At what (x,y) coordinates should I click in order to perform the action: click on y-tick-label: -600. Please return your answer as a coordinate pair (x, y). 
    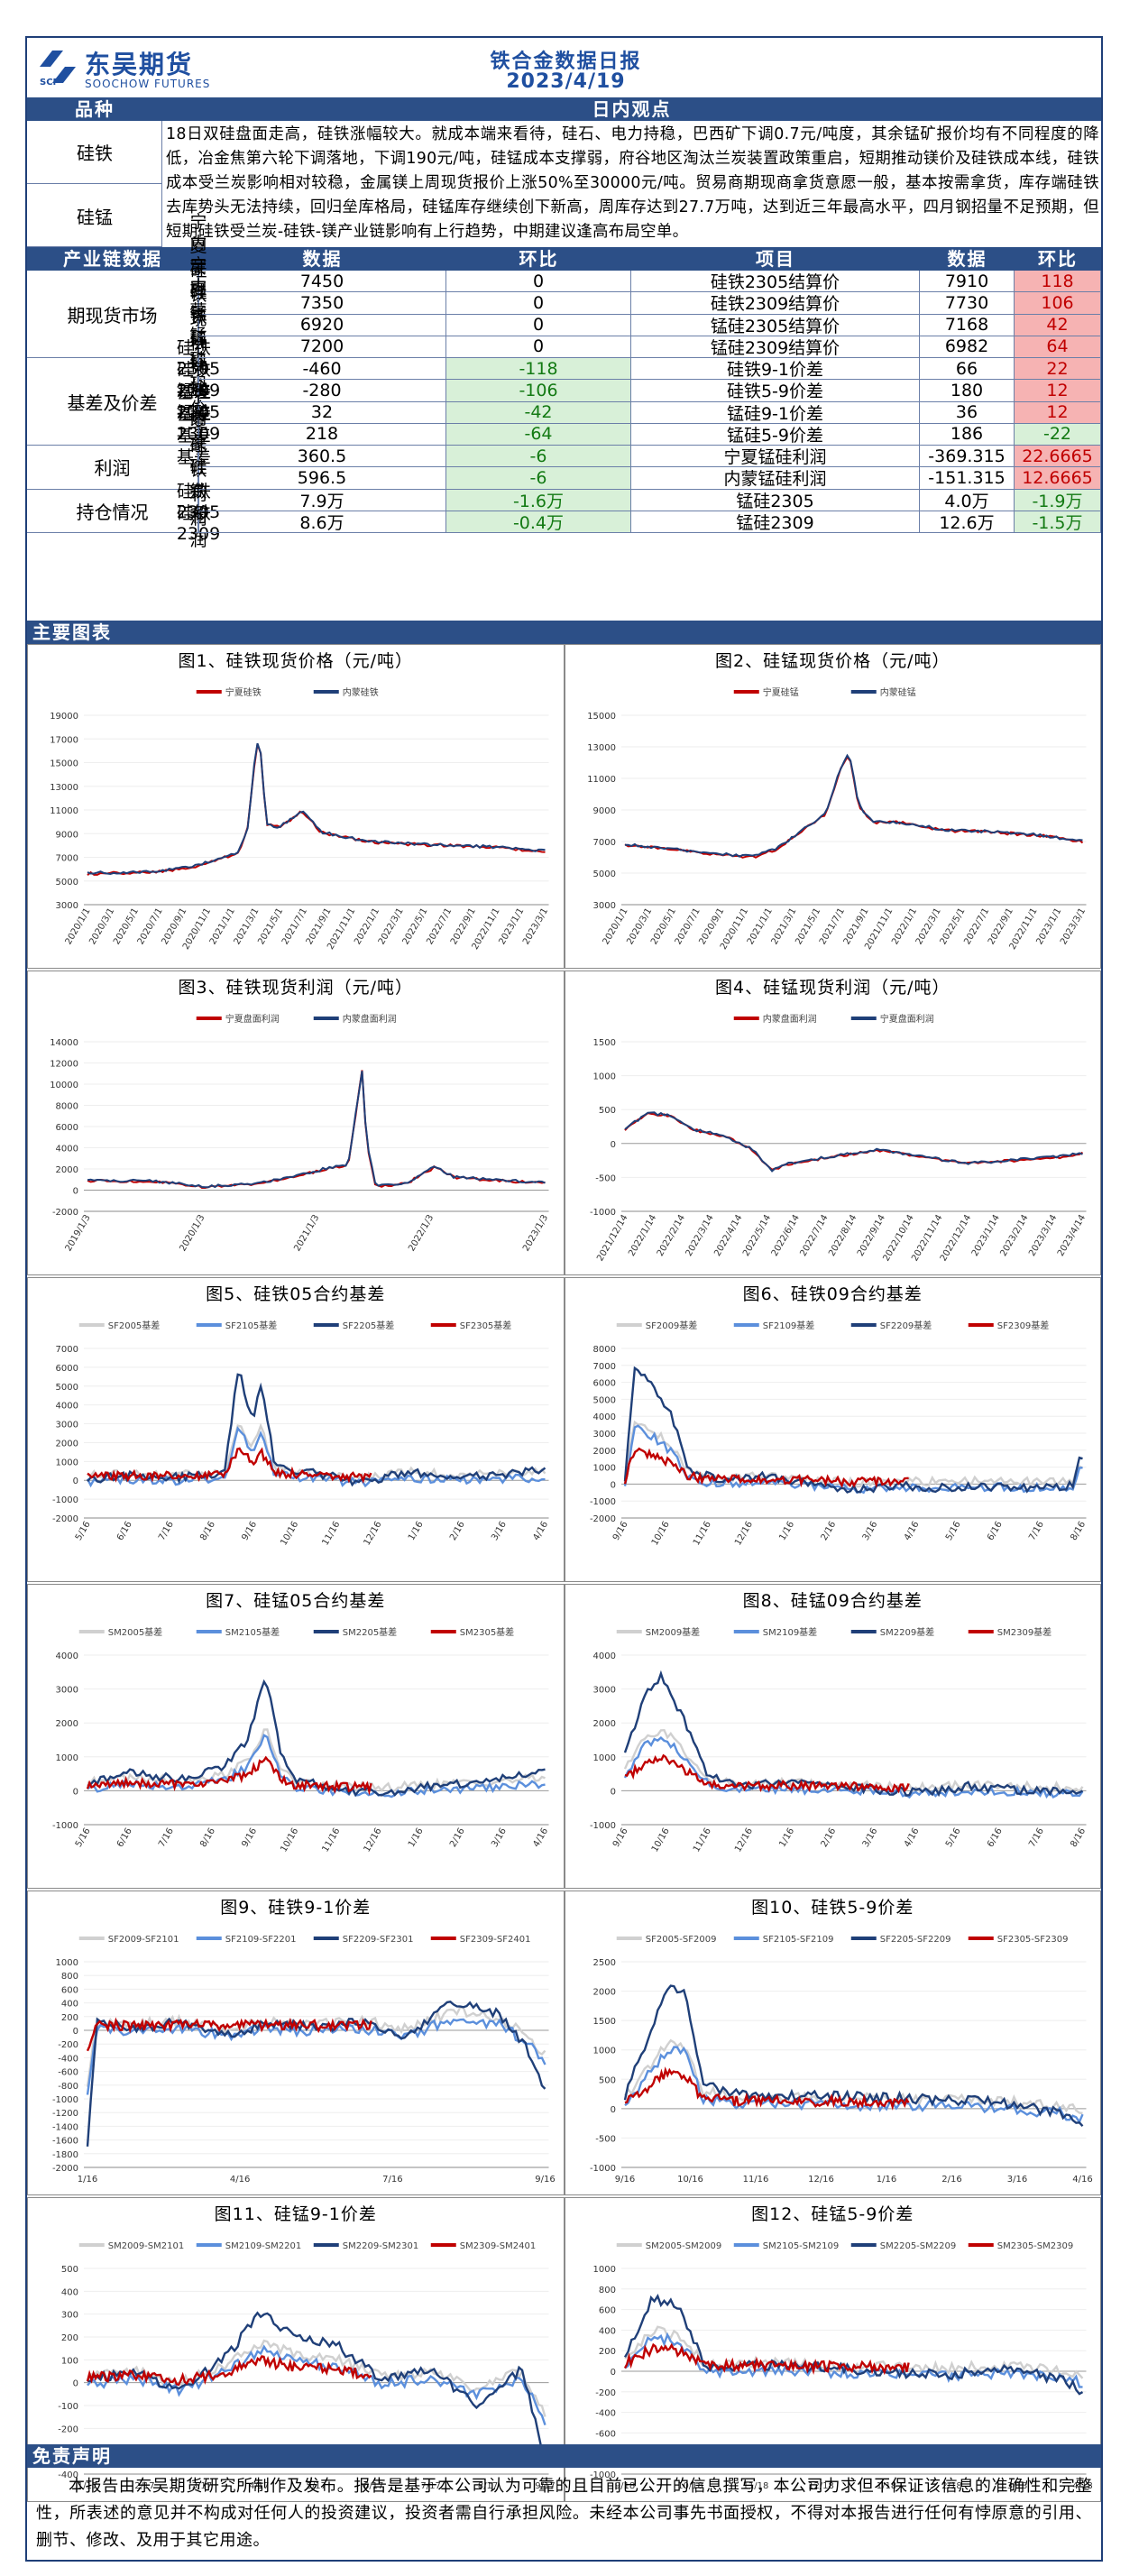
    Looking at the image, I should click on (605, 2434).